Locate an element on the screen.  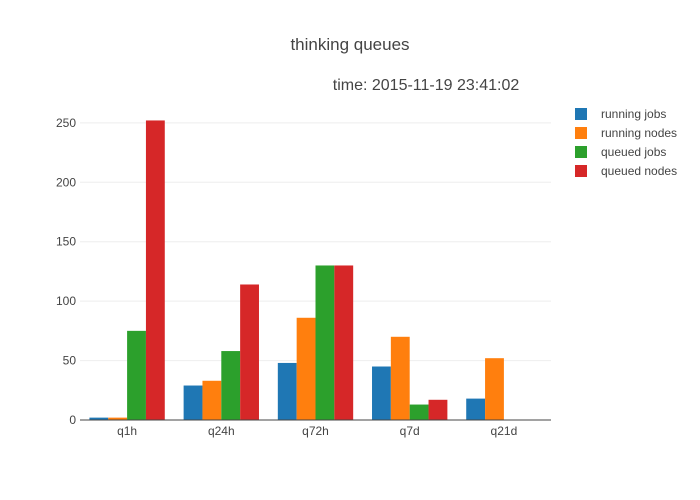
y-tick-label: 250 is located at coordinates (66, 123).